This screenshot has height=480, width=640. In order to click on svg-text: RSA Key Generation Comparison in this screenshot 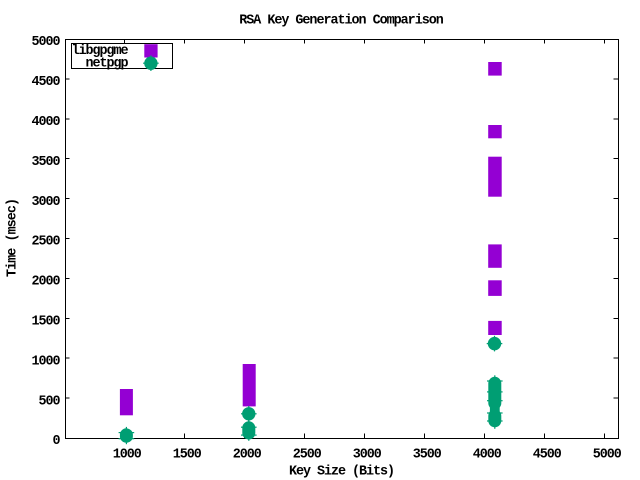, I will do `click(341, 21)`.